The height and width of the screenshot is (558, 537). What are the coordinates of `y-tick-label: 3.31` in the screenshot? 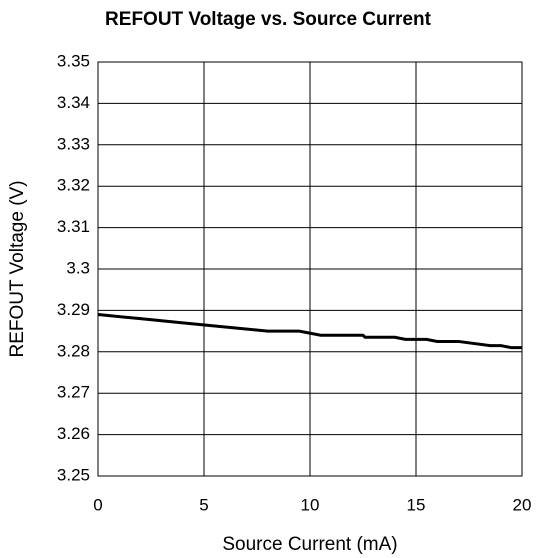 It's located at (73, 226).